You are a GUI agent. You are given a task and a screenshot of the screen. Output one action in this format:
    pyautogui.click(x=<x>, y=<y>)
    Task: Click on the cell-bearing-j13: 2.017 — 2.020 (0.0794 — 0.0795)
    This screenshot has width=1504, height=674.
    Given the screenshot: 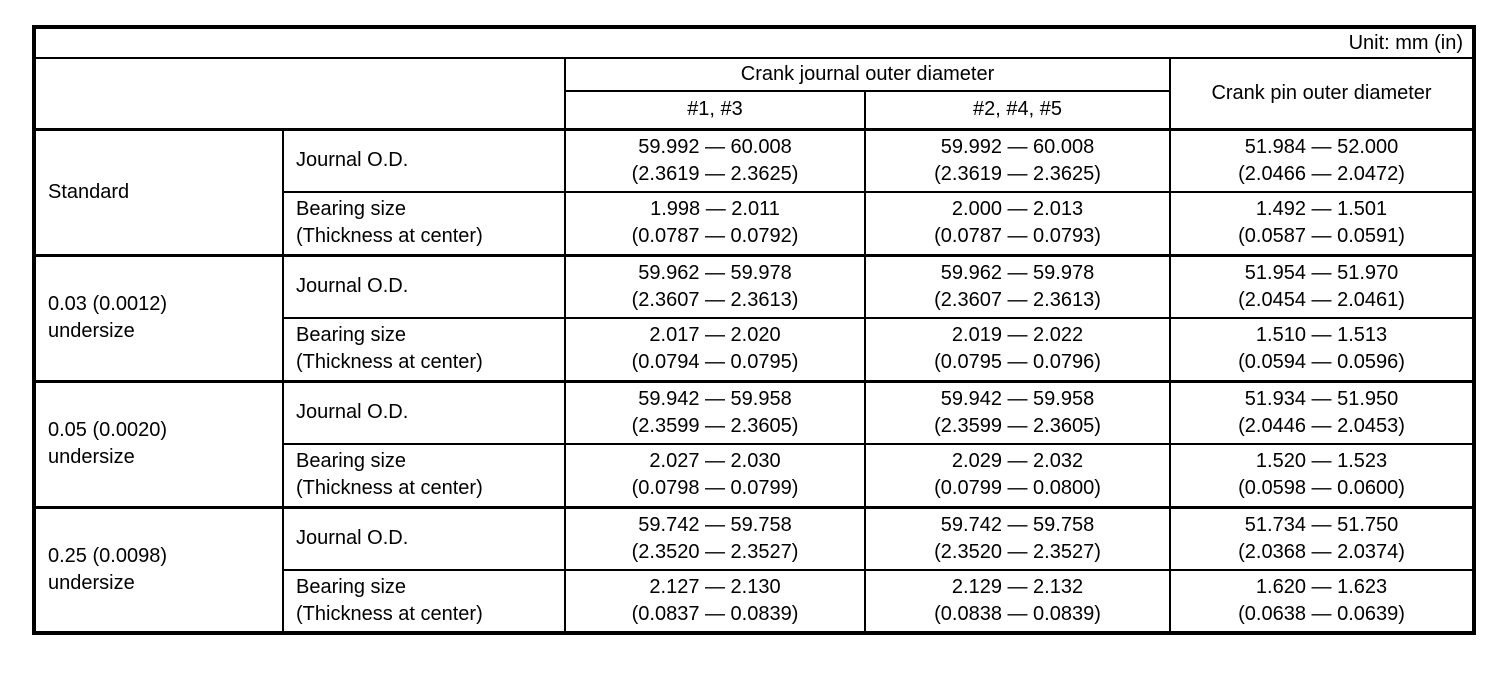 What is the action you would take?
    pyautogui.click(x=715, y=350)
    